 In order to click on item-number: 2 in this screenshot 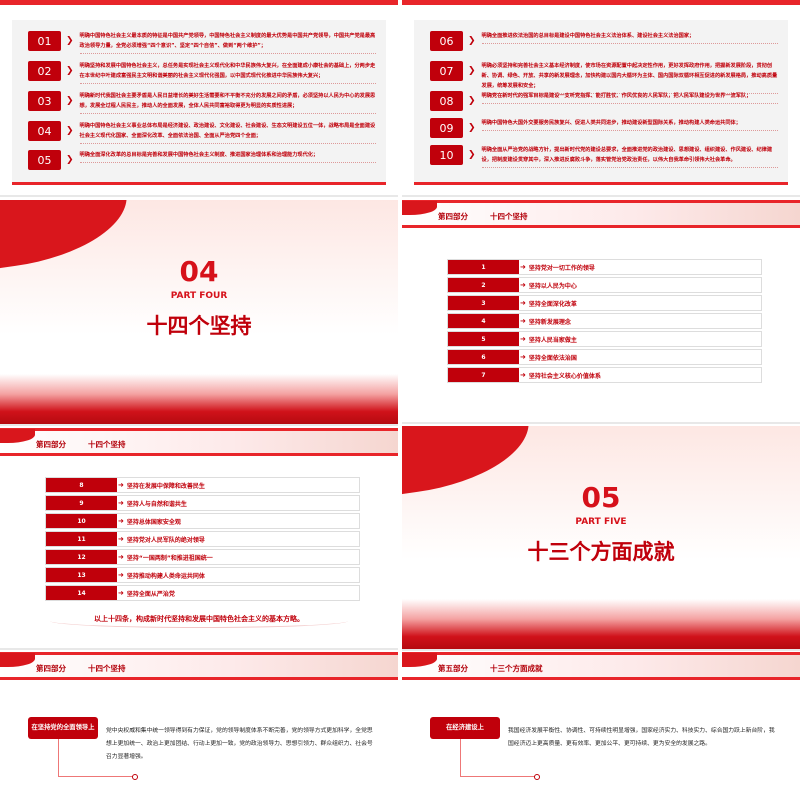, I will do `click(483, 285)`.